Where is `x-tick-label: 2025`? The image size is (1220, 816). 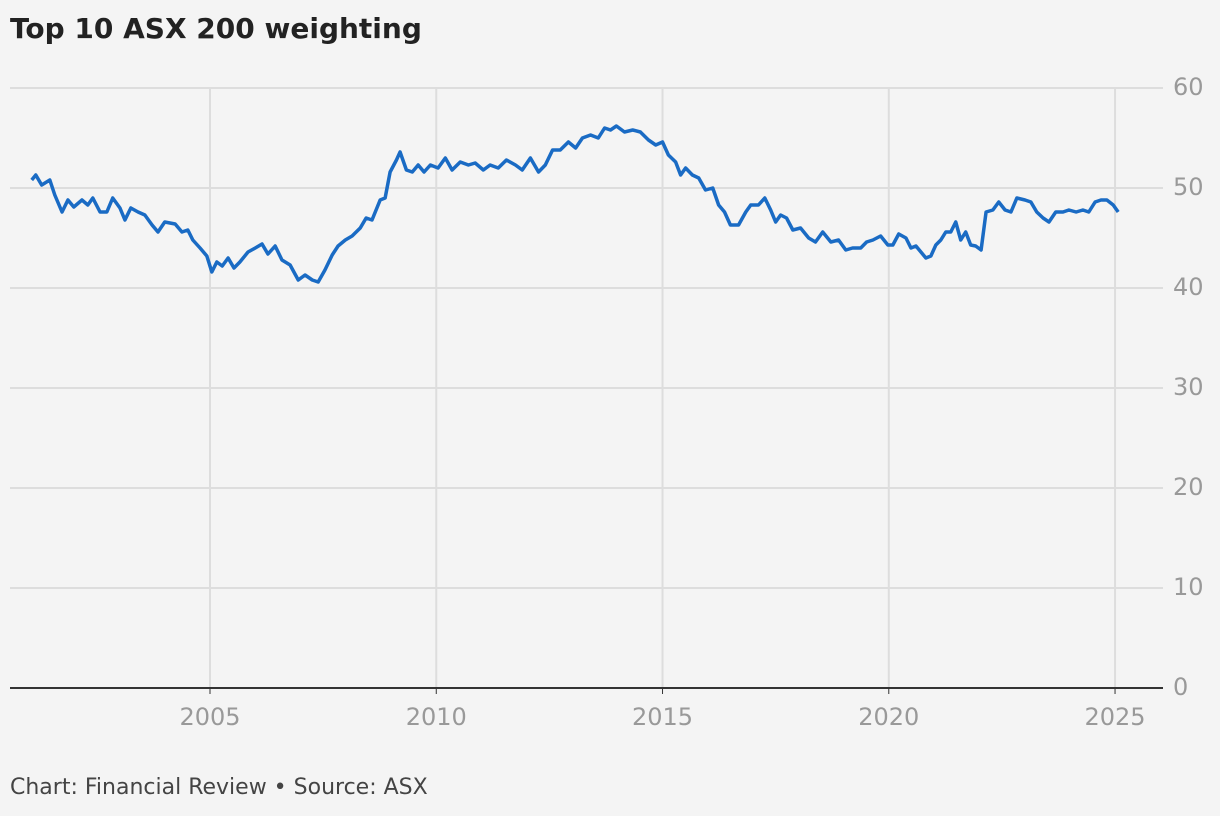
x-tick-label: 2025 is located at coordinates (1114, 717).